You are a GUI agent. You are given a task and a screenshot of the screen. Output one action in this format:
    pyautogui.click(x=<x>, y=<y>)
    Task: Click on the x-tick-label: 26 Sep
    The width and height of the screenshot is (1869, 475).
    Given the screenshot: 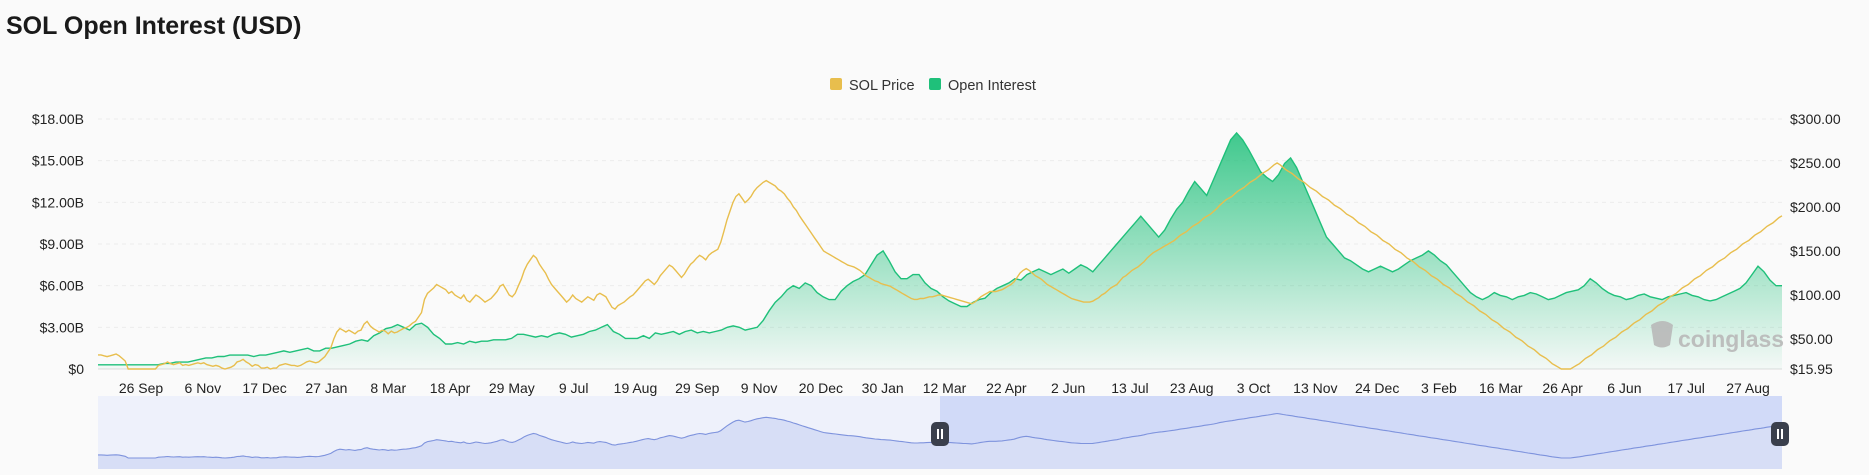 What is the action you would take?
    pyautogui.click(x=141, y=388)
    